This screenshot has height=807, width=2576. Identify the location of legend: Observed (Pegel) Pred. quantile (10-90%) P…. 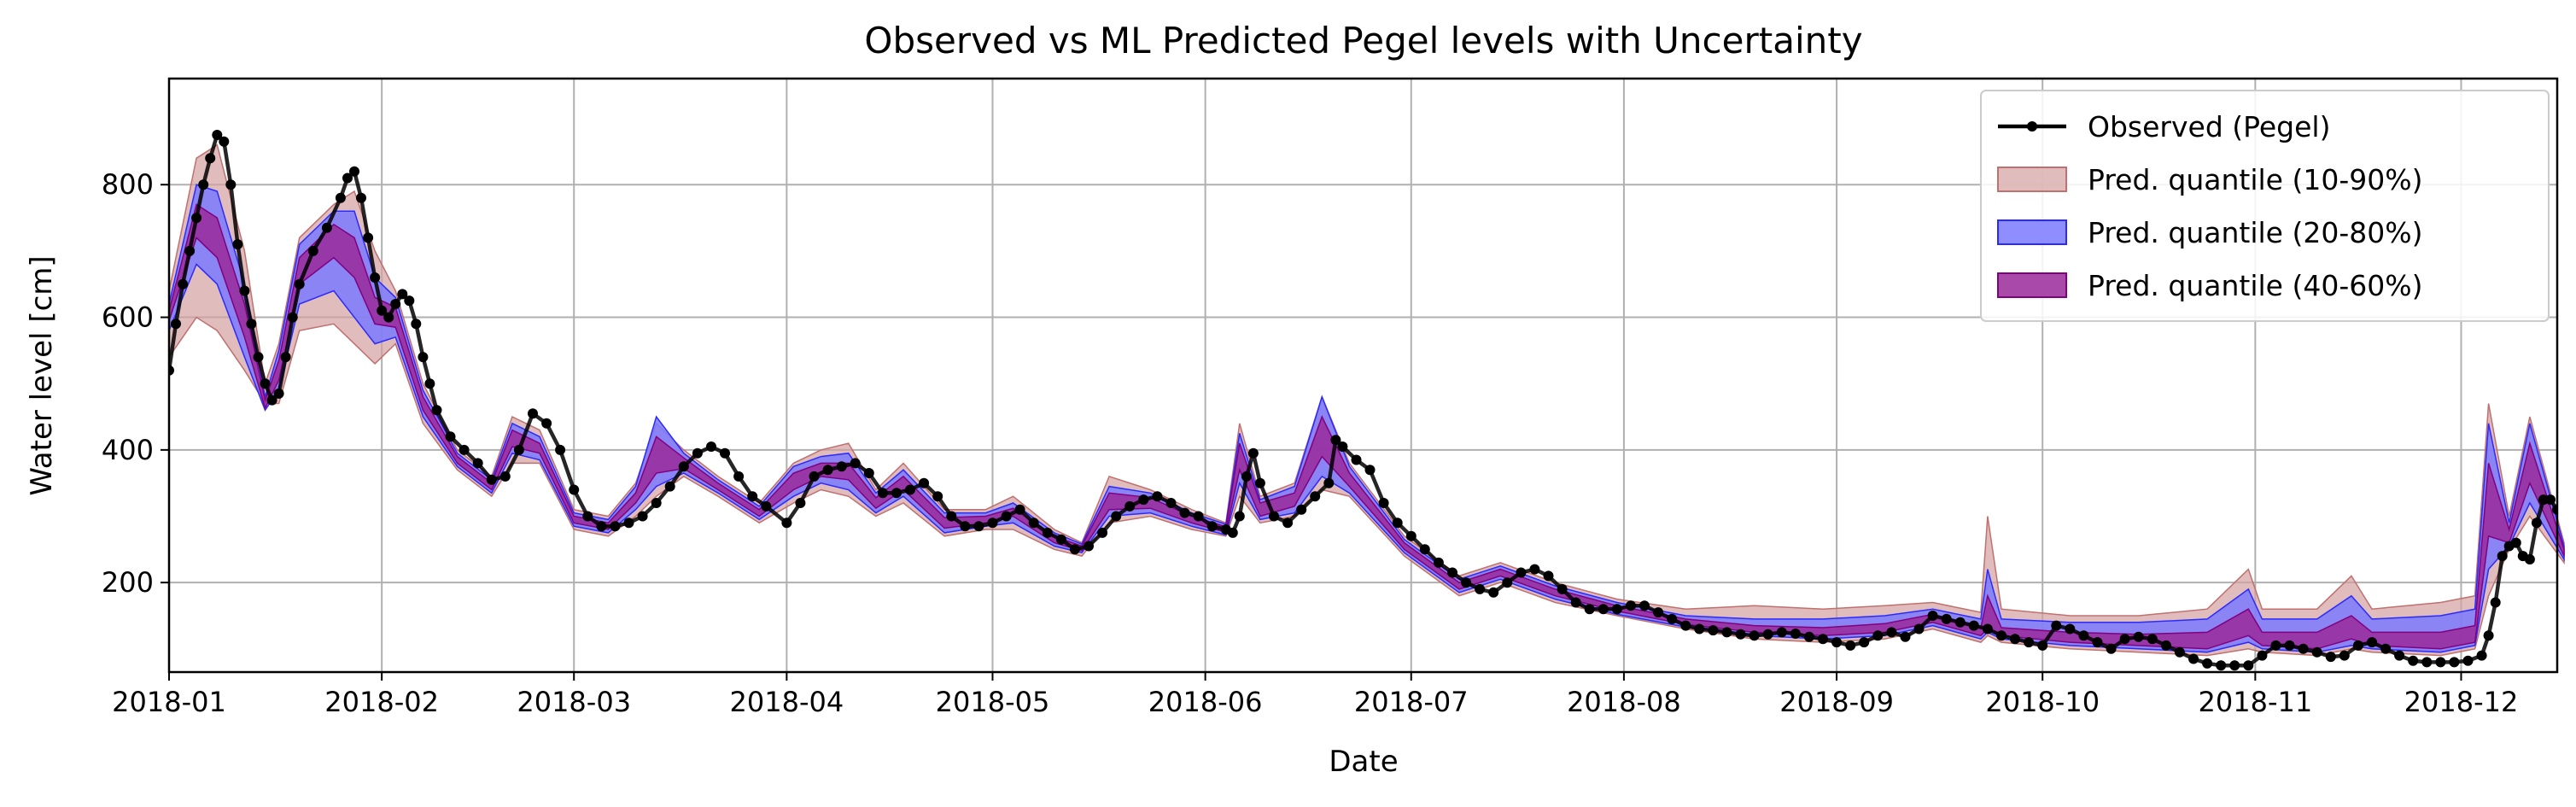
(2265, 206).